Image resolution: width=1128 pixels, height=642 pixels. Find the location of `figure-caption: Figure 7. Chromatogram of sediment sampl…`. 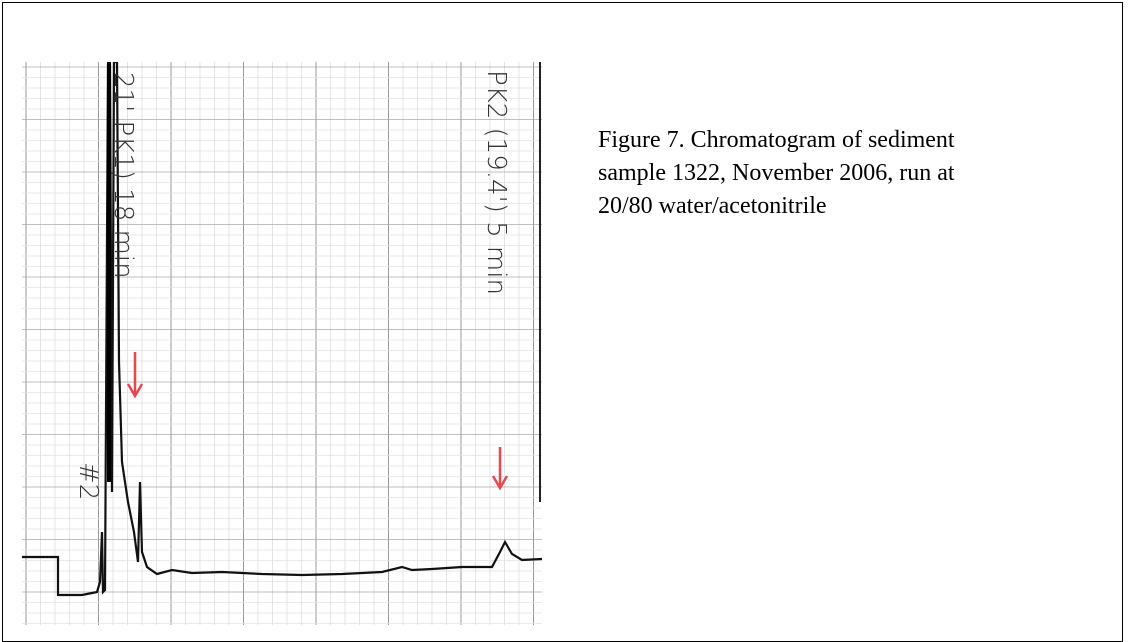

figure-caption: Figure 7. Chromatogram of sediment sampl… is located at coordinates (776, 173).